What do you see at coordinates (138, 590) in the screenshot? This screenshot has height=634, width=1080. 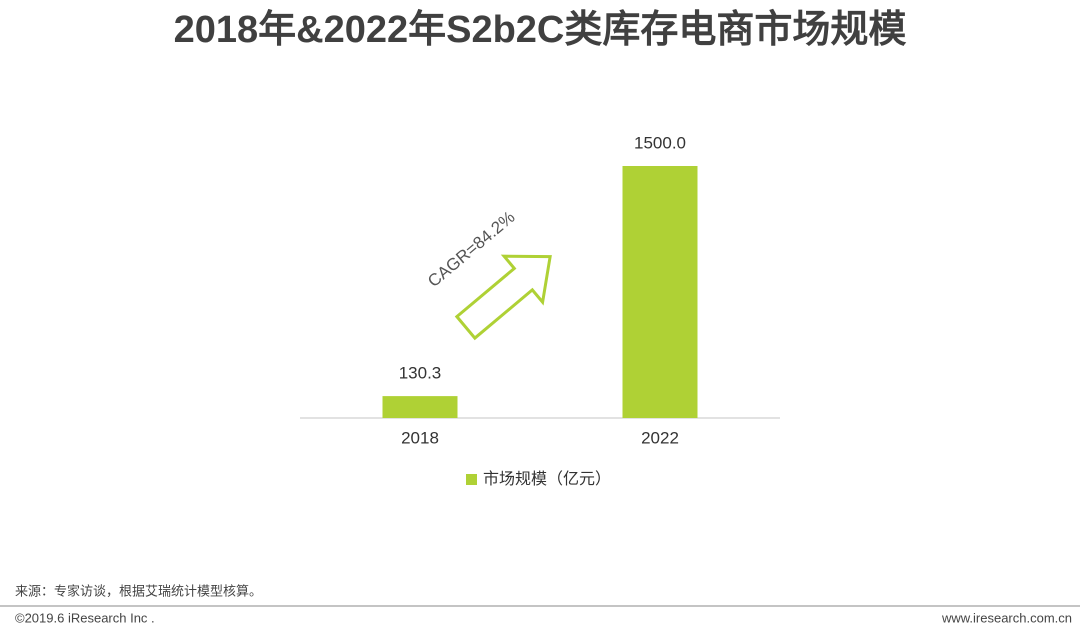 I see `source: 来源：专家访谈，根据艾瑞统计模型核算。` at bounding box center [138, 590].